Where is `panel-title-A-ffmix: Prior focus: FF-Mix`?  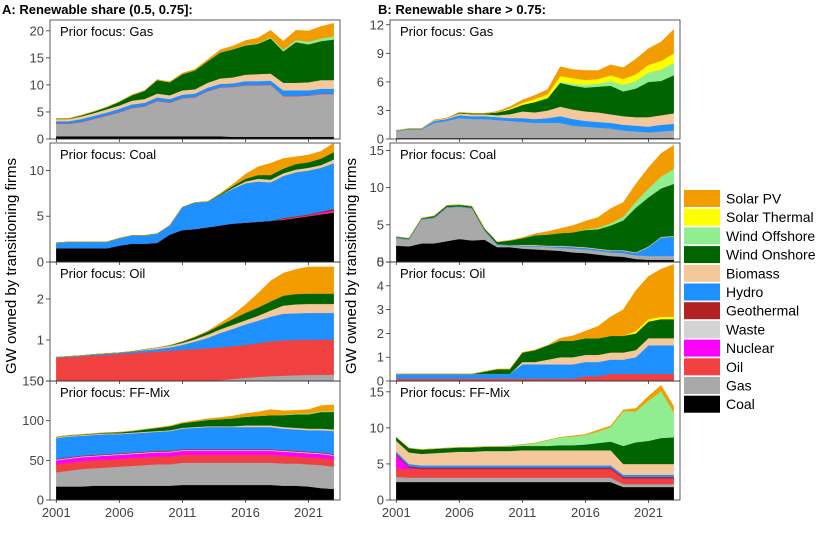 panel-title-A-ffmix: Prior focus: FF-Mix is located at coordinates (115, 392).